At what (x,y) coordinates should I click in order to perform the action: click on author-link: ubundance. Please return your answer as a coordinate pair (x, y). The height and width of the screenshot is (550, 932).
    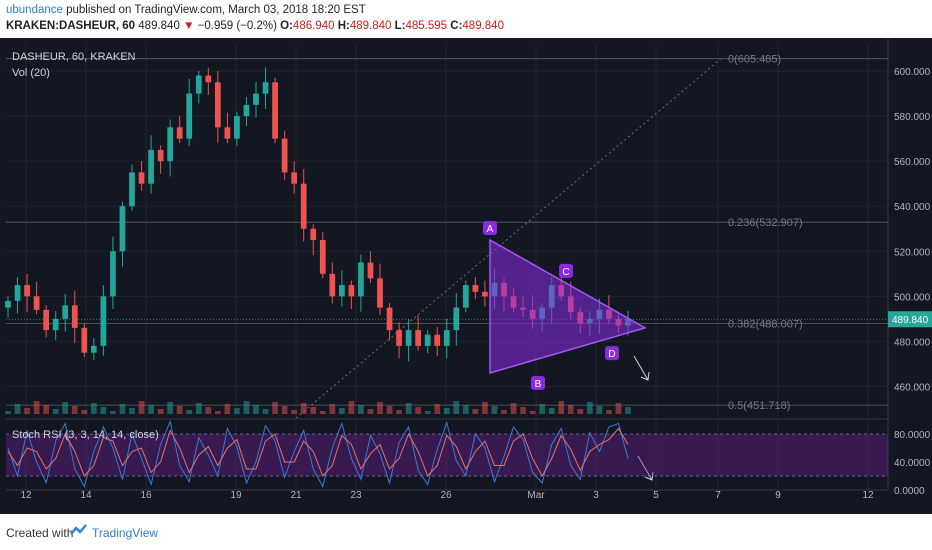
    Looking at the image, I should click on (34, 10).